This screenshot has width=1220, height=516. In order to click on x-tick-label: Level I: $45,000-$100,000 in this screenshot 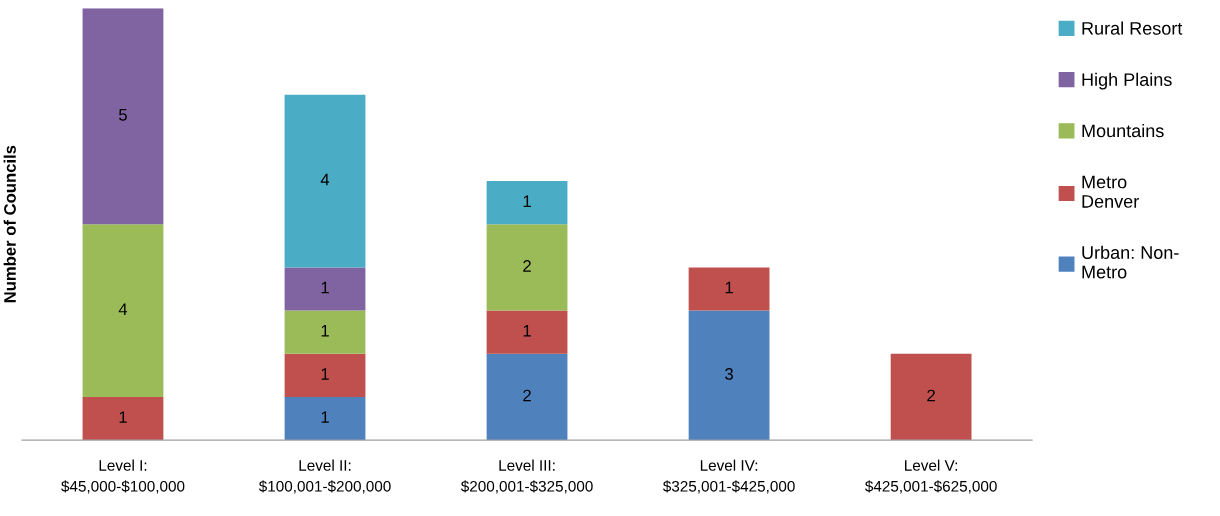, I will do `click(123, 476)`.